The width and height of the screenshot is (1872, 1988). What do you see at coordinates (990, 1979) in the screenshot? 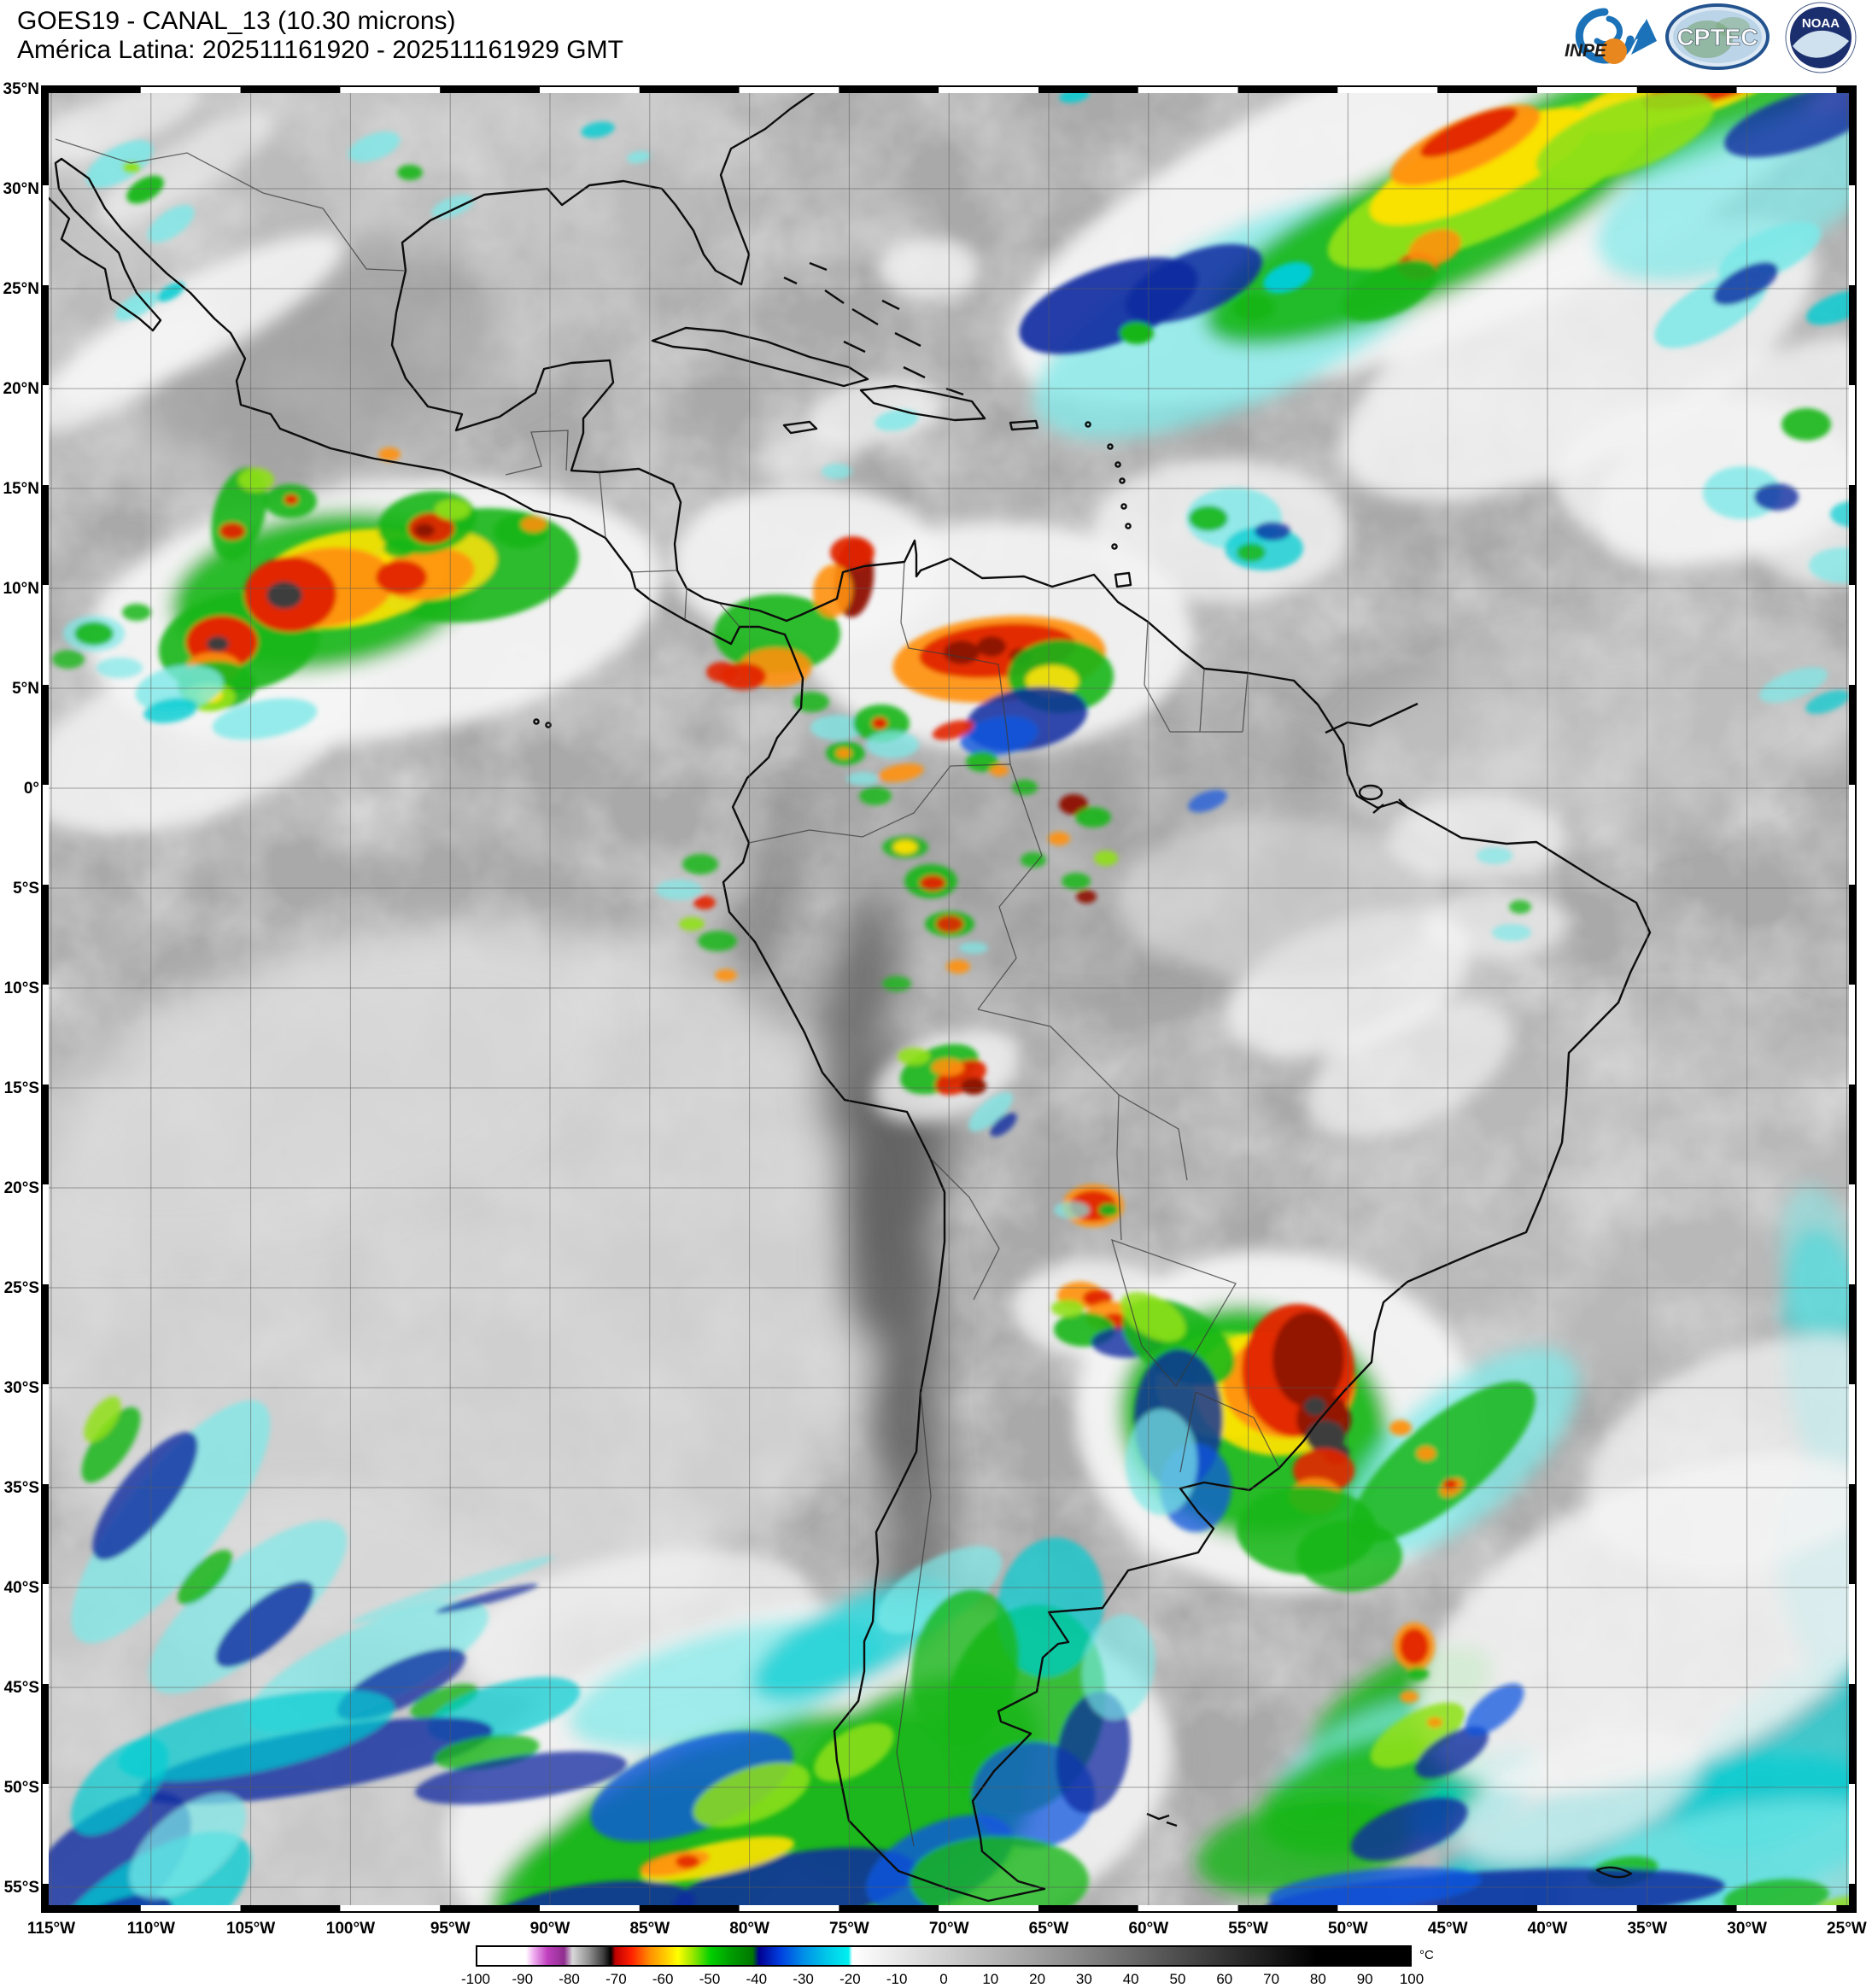
I see `colorbar-tick: 10` at bounding box center [990, 1979].